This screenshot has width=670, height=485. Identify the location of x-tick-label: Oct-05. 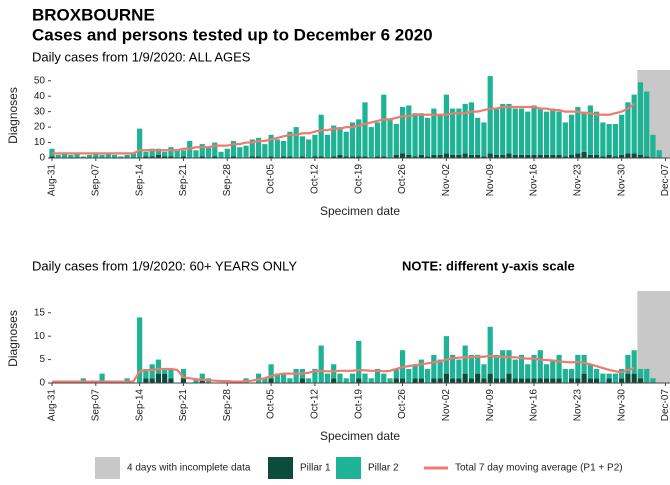
(271, 404).